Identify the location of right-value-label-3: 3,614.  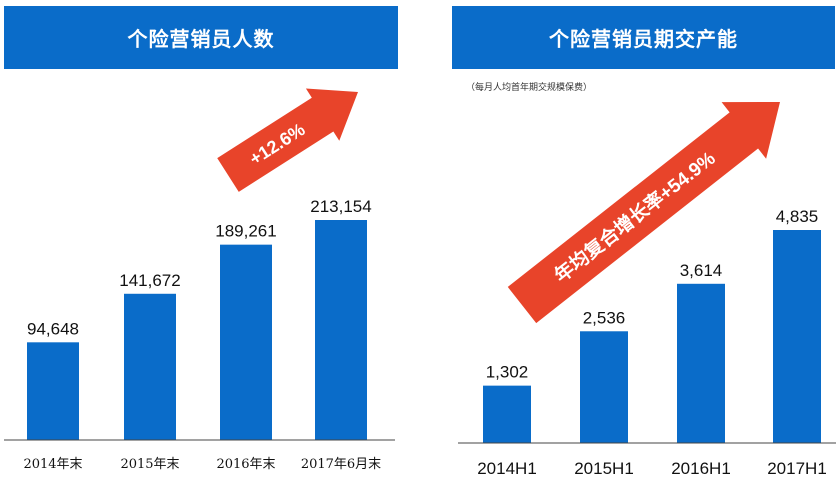
(701, 270).